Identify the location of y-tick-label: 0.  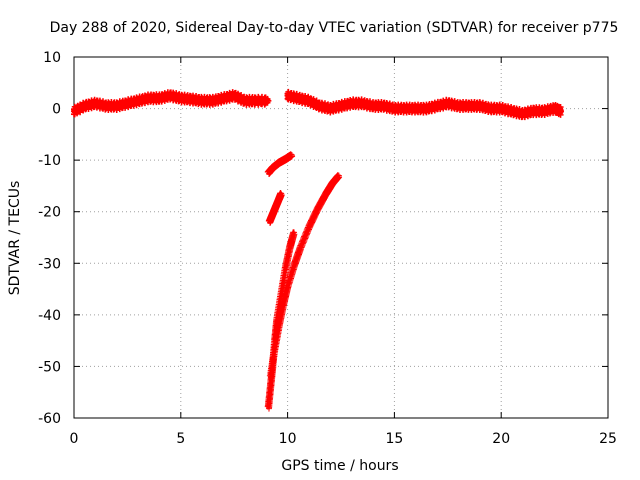
(56, 110).